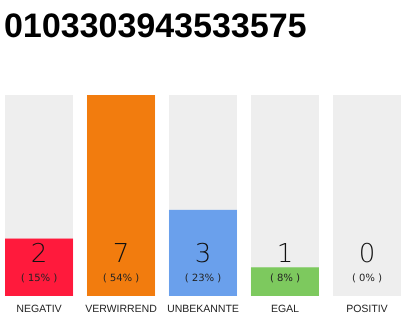 The image size is (410, 320). I want to click on x-tick-label: EGAL, so click(285, 309).